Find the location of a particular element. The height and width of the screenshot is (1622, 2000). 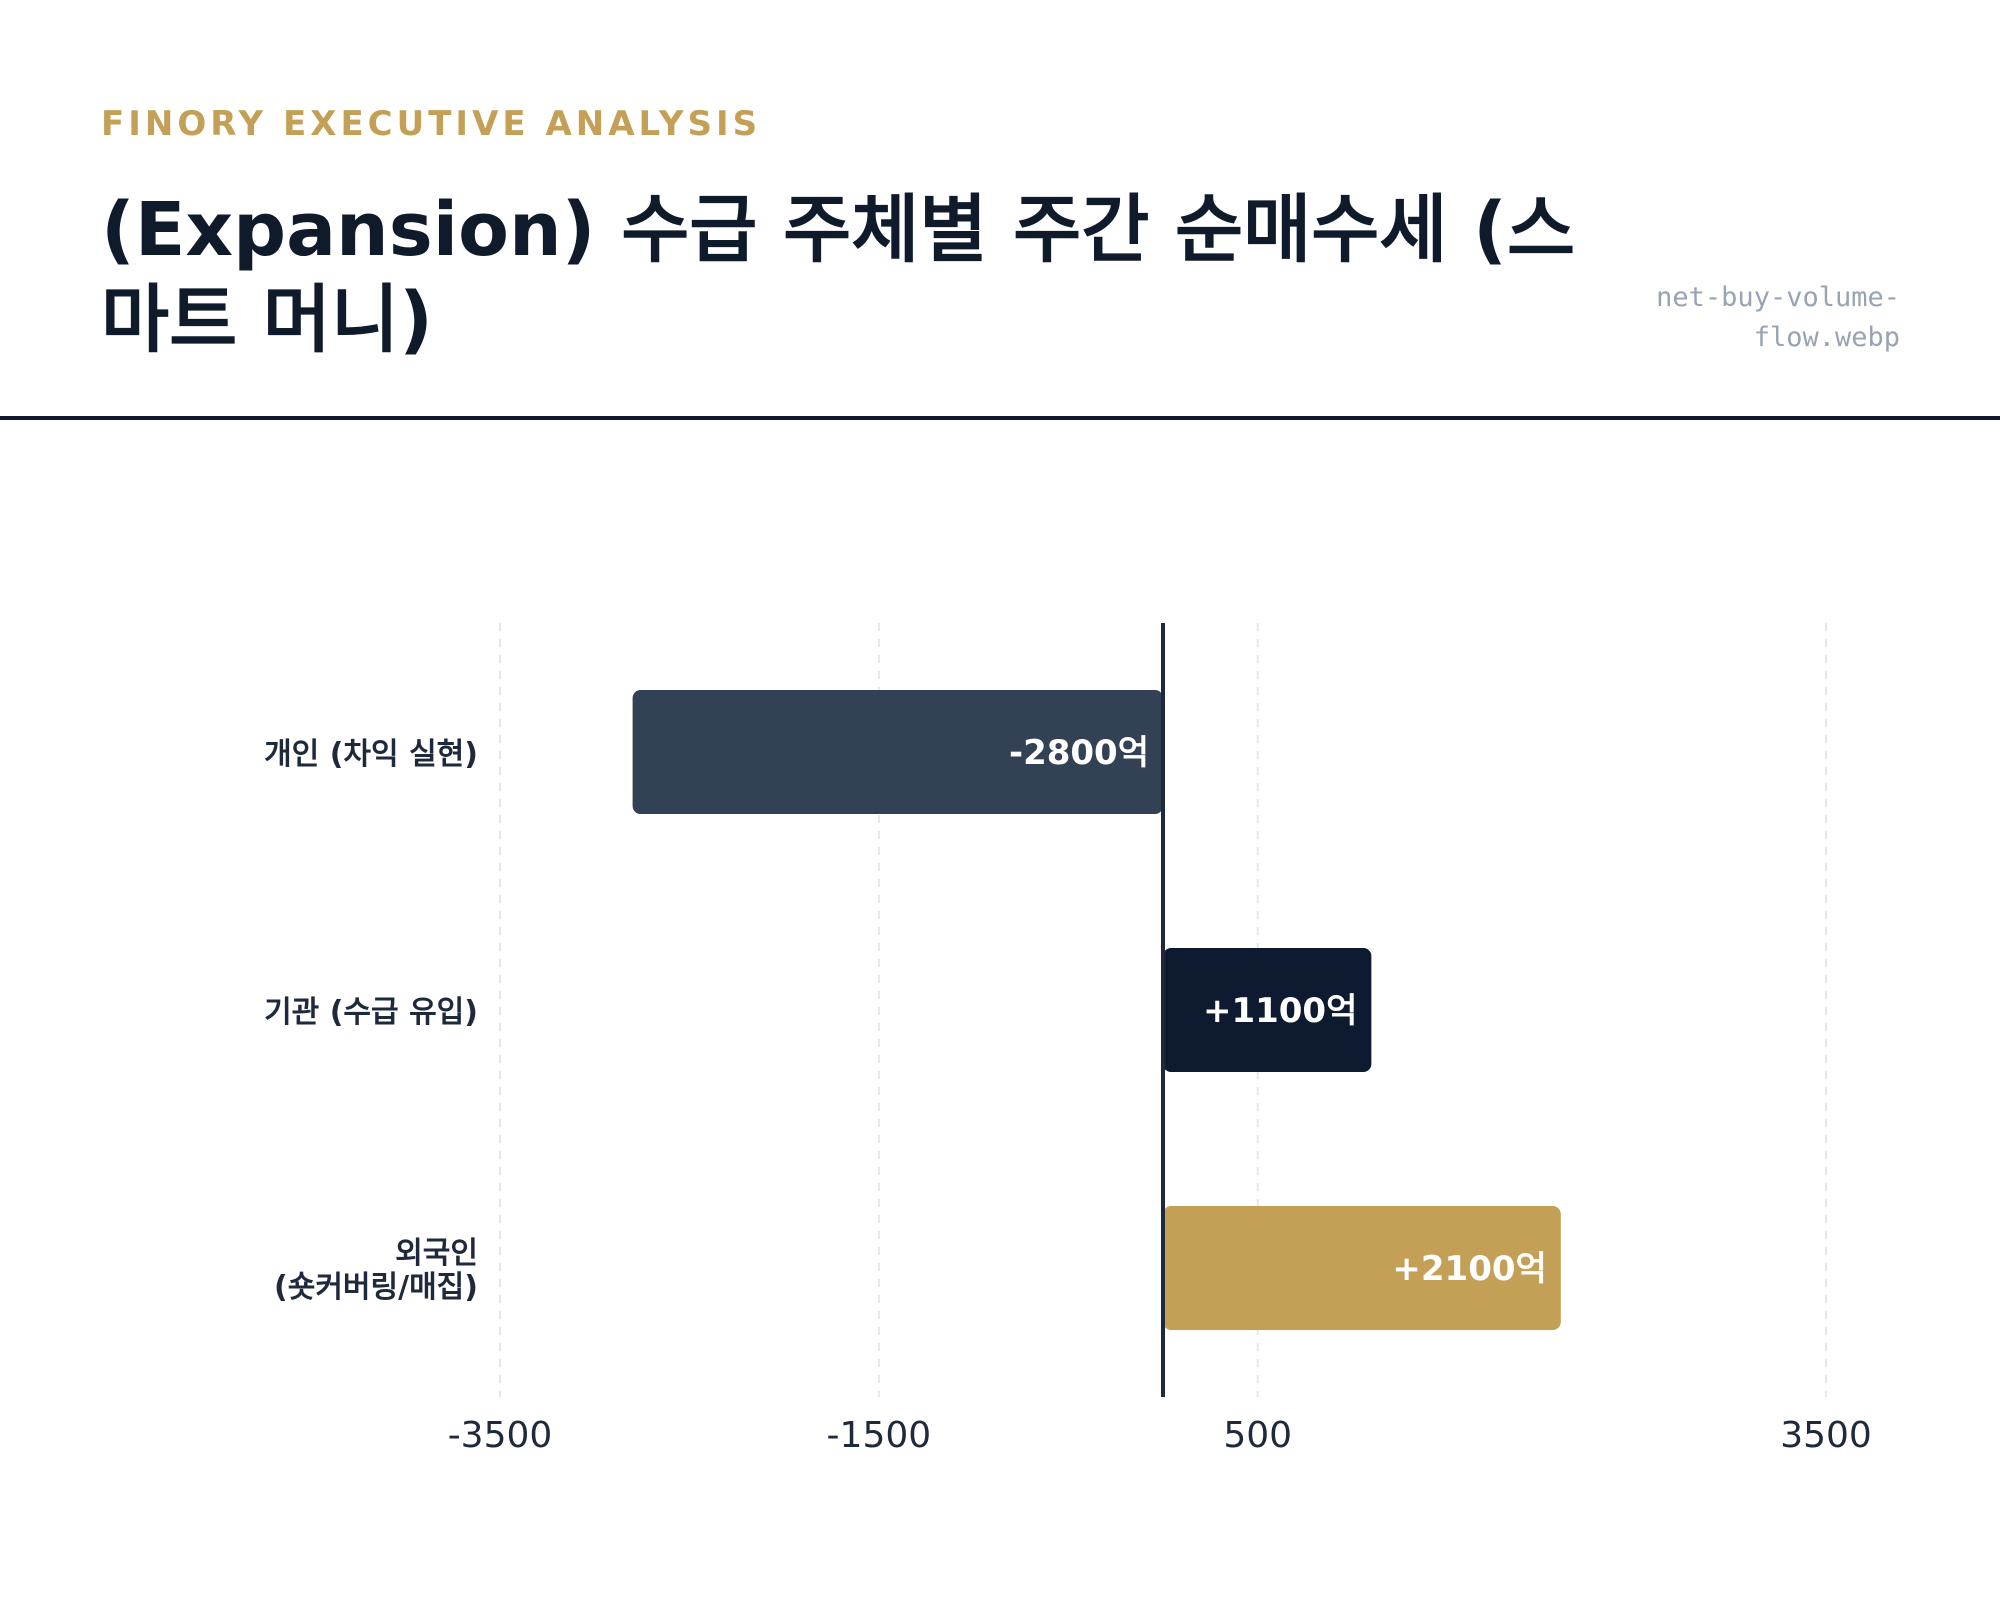

x-tick-label: 500 is located at coordinates (1257, 1435).